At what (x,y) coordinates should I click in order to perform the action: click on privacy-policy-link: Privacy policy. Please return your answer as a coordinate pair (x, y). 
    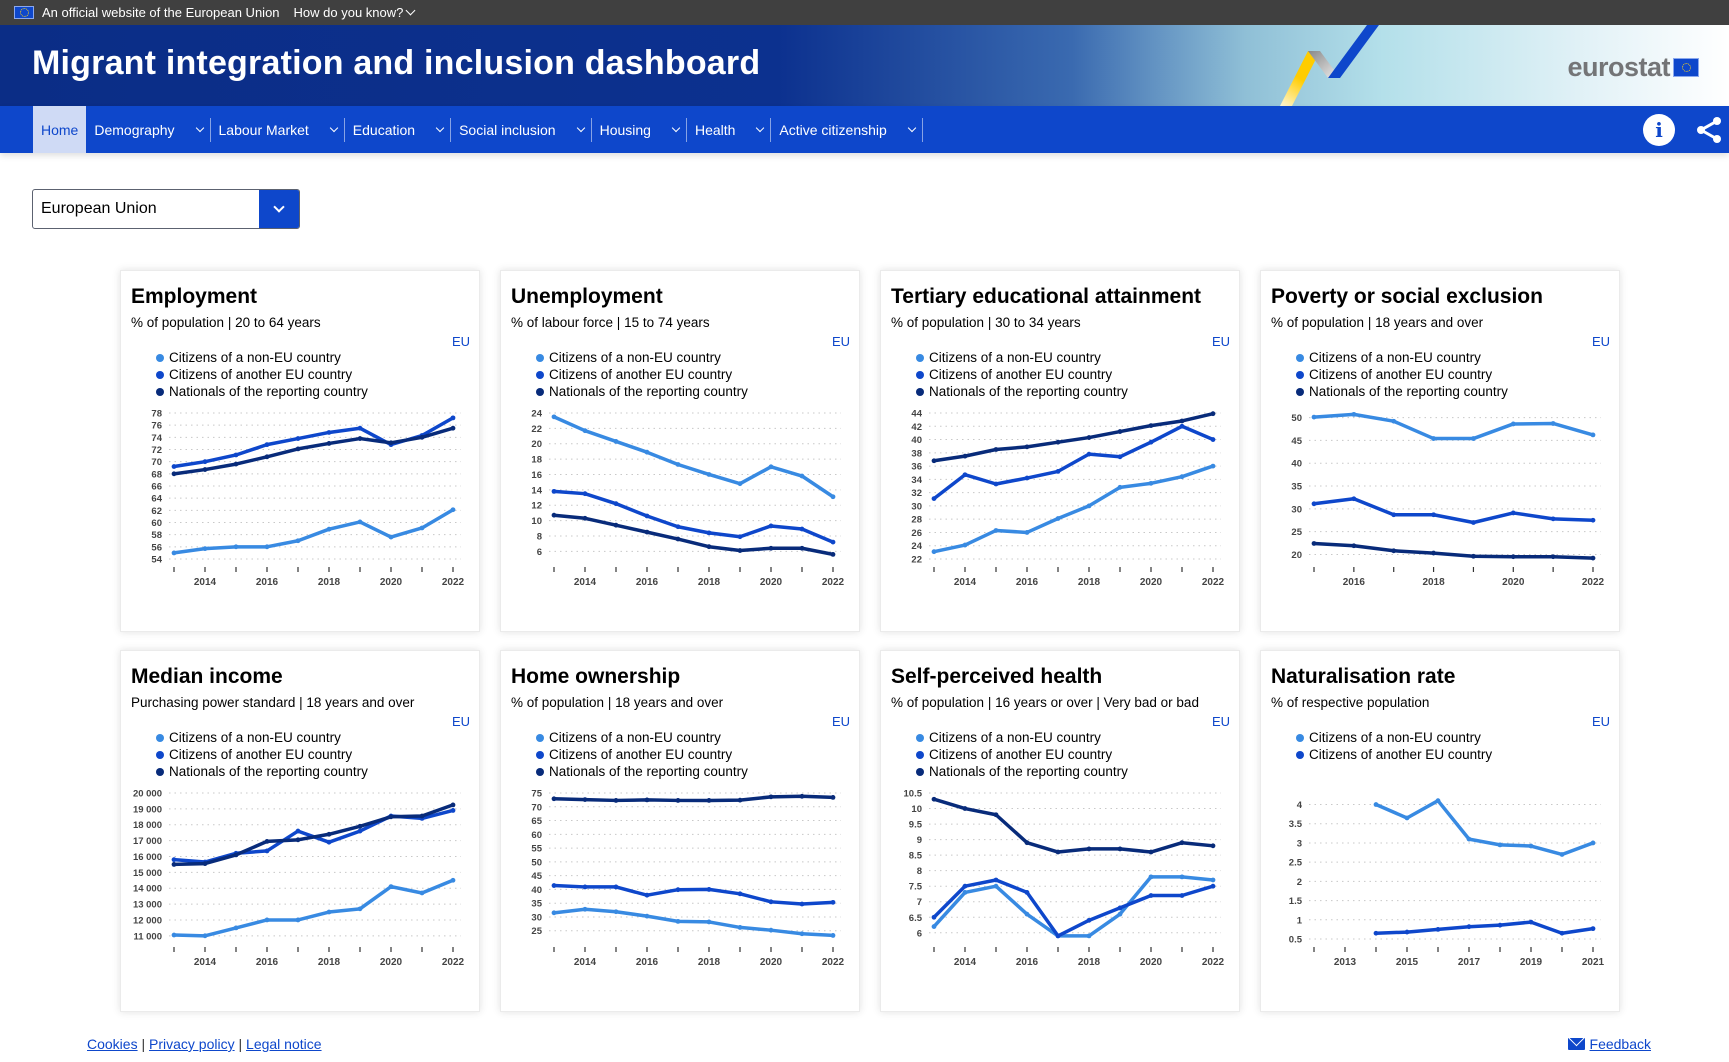
    Looking at the image, I should click on (192, 1044).